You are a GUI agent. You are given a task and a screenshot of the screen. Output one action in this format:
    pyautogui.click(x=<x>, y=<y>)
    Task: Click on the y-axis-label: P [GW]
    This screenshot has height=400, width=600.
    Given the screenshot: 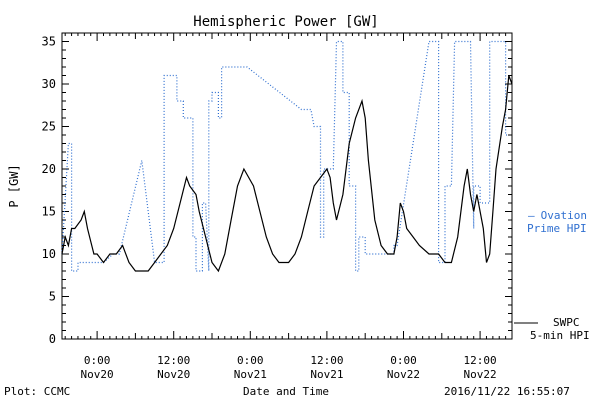 What is the action you would take?
    pyautogui.click(x=14, y=185)
    